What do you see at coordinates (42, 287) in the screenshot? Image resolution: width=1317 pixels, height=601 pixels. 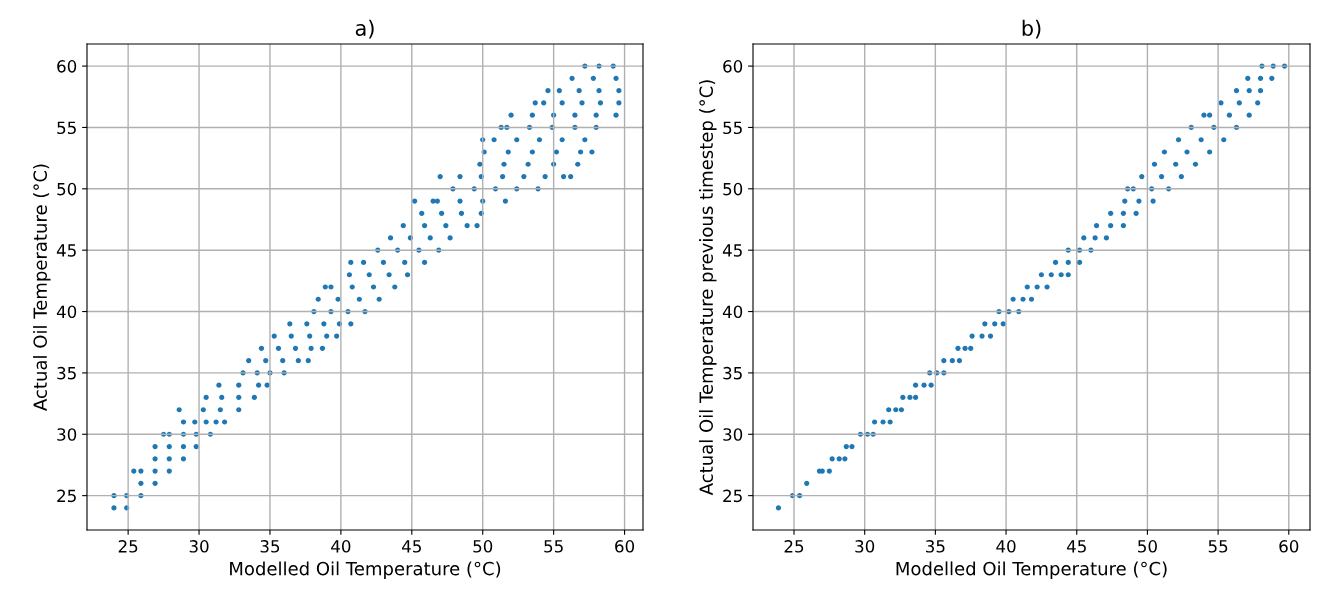 I see `y-axis-title: Actual Oil Temperature (°C)` at bounding box center [42, 287].